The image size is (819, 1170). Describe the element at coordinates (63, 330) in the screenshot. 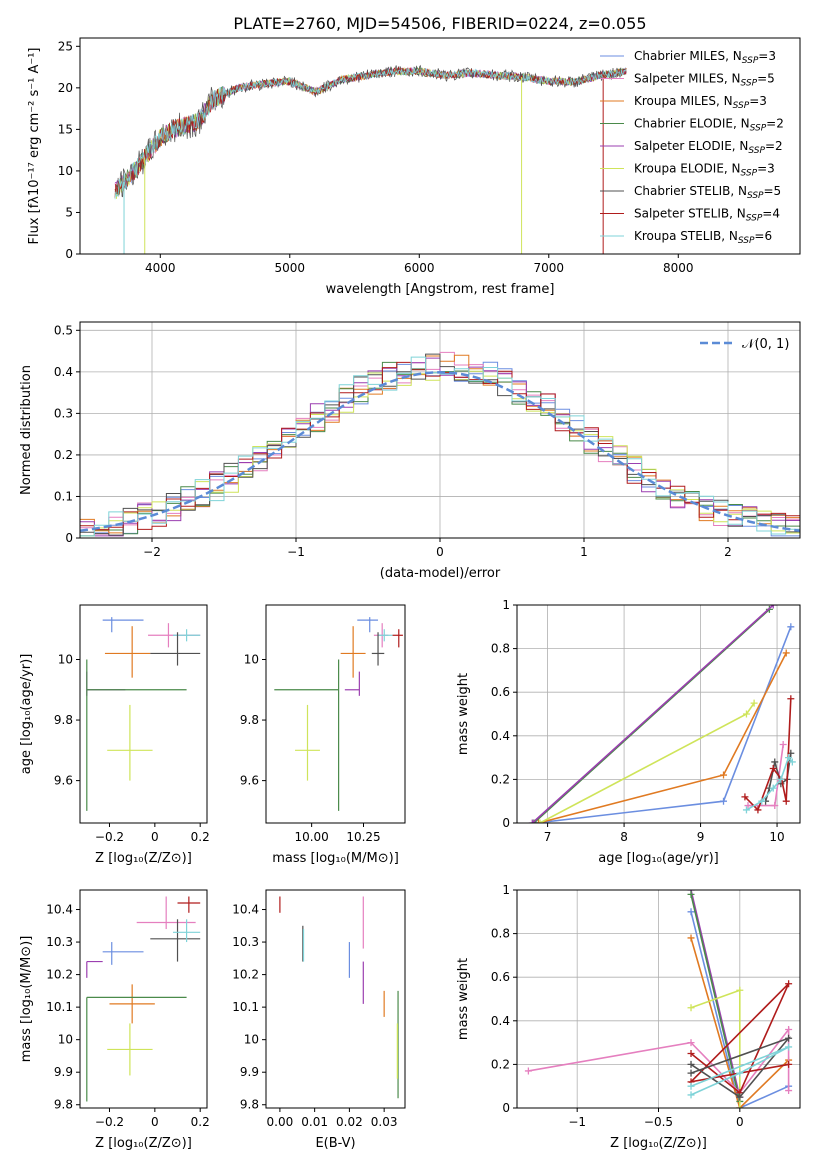

I see `y-tick-label: 0.5` at that location.